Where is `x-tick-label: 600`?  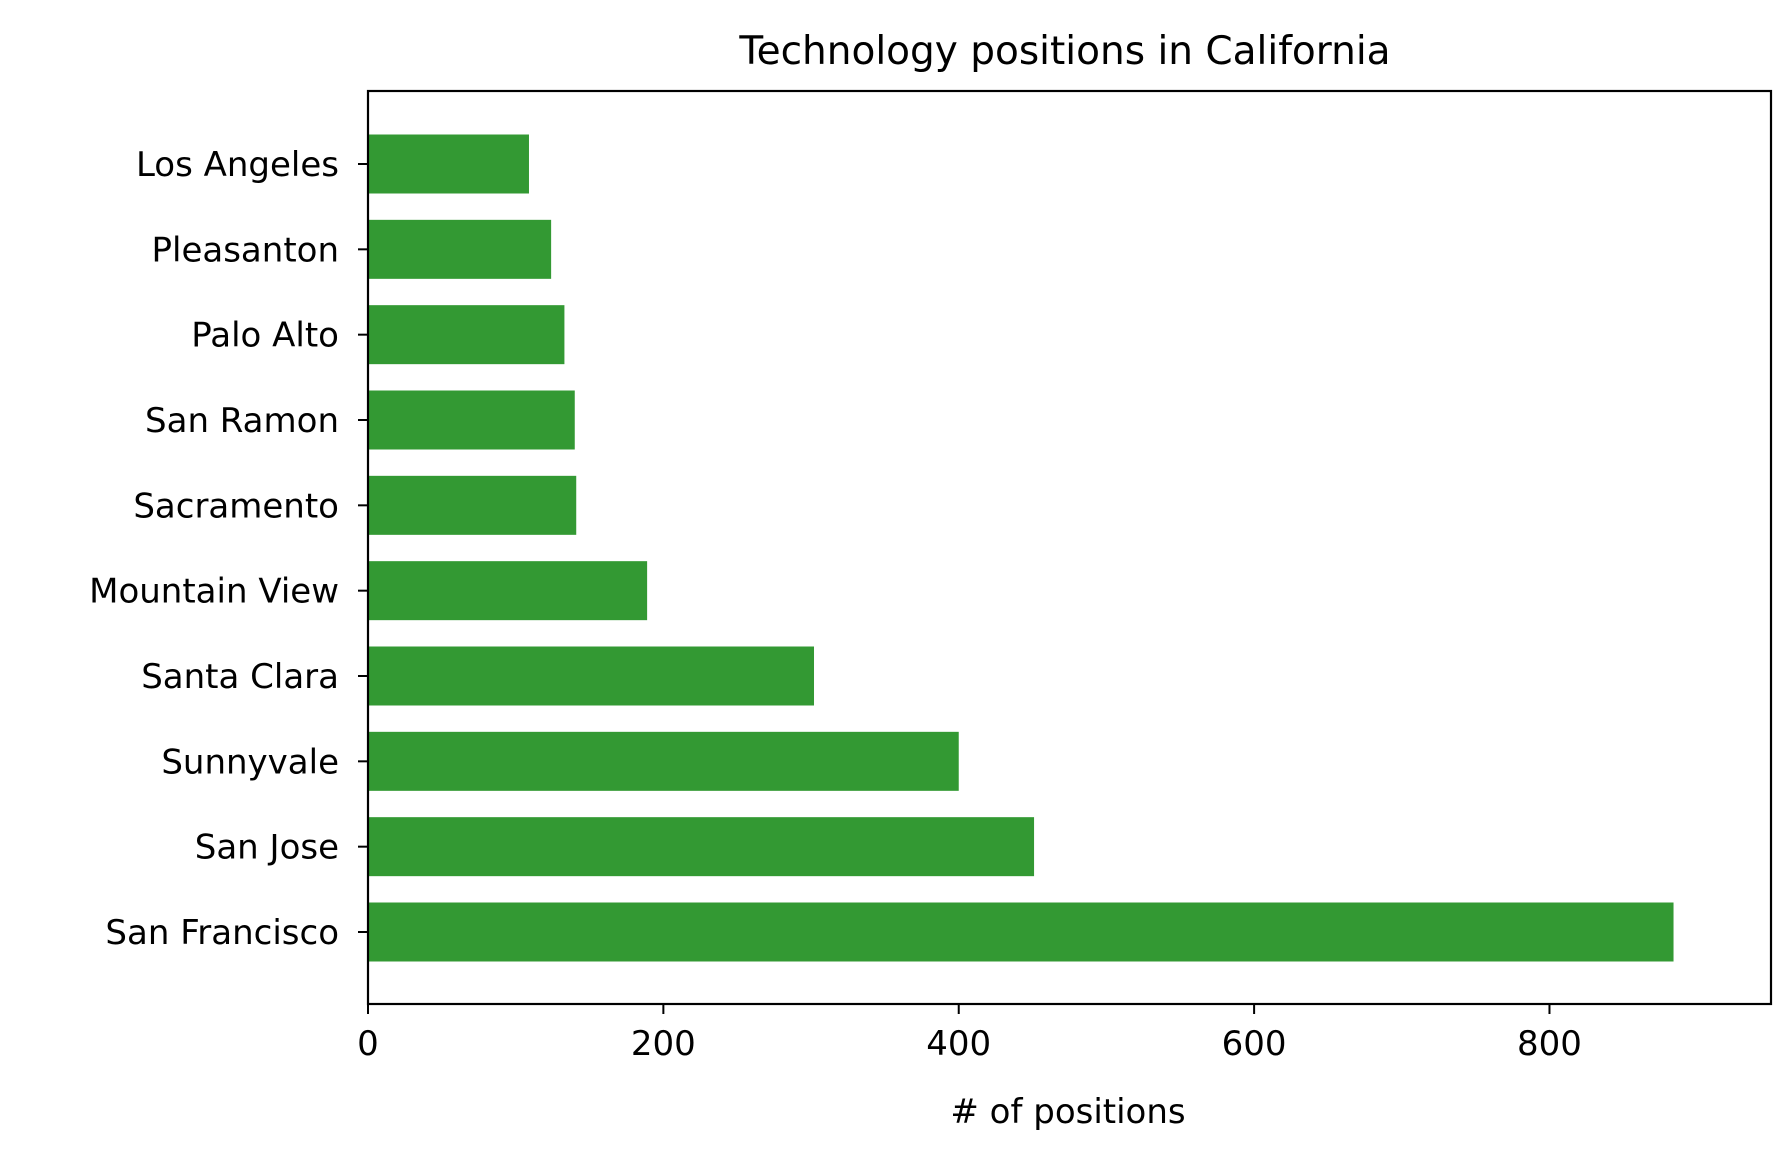
x-tick-label: 600 is located at coordinates (1254, 1044).